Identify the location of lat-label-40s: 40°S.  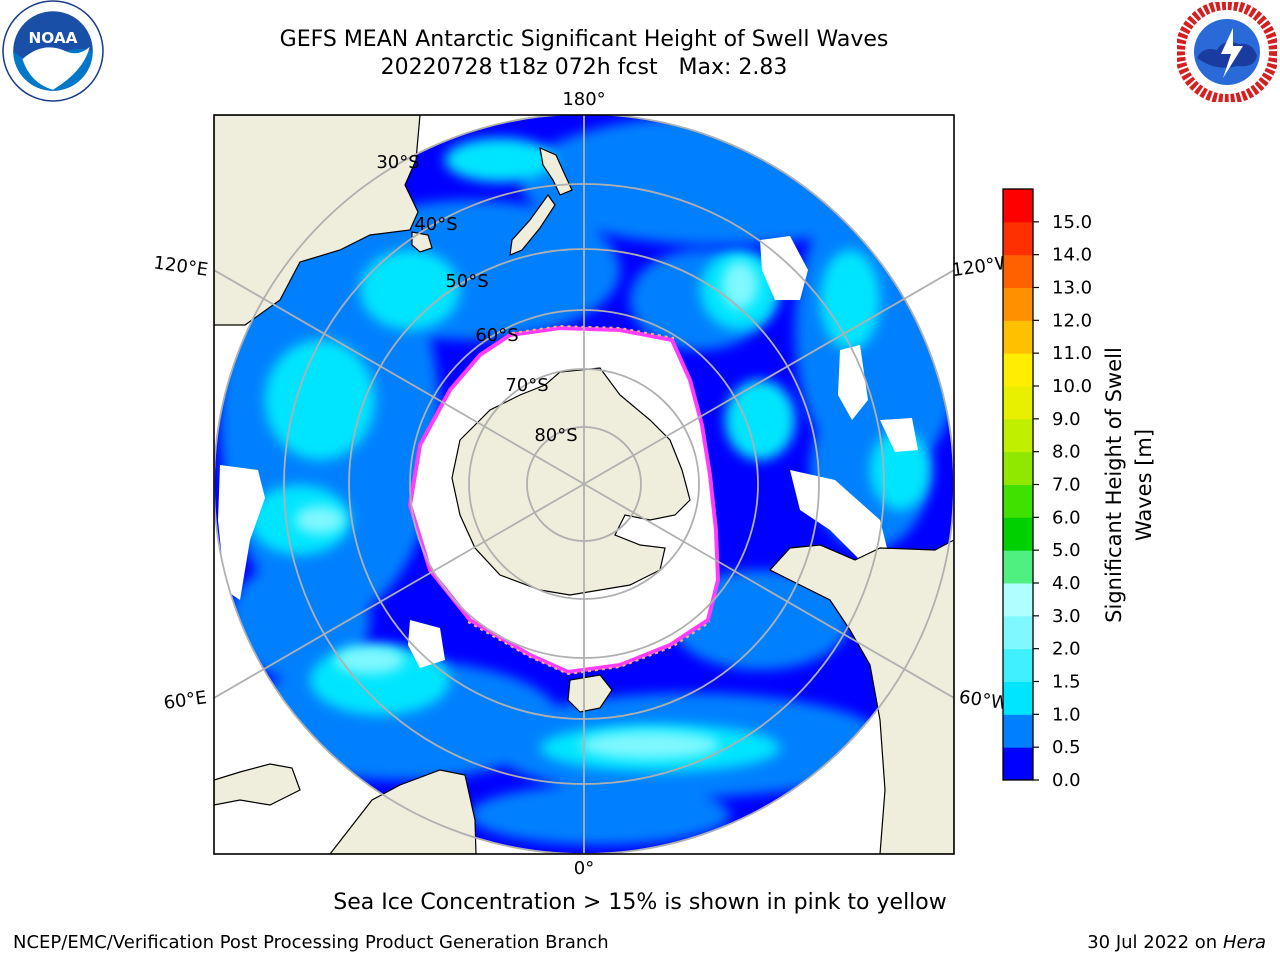
(435, 224).